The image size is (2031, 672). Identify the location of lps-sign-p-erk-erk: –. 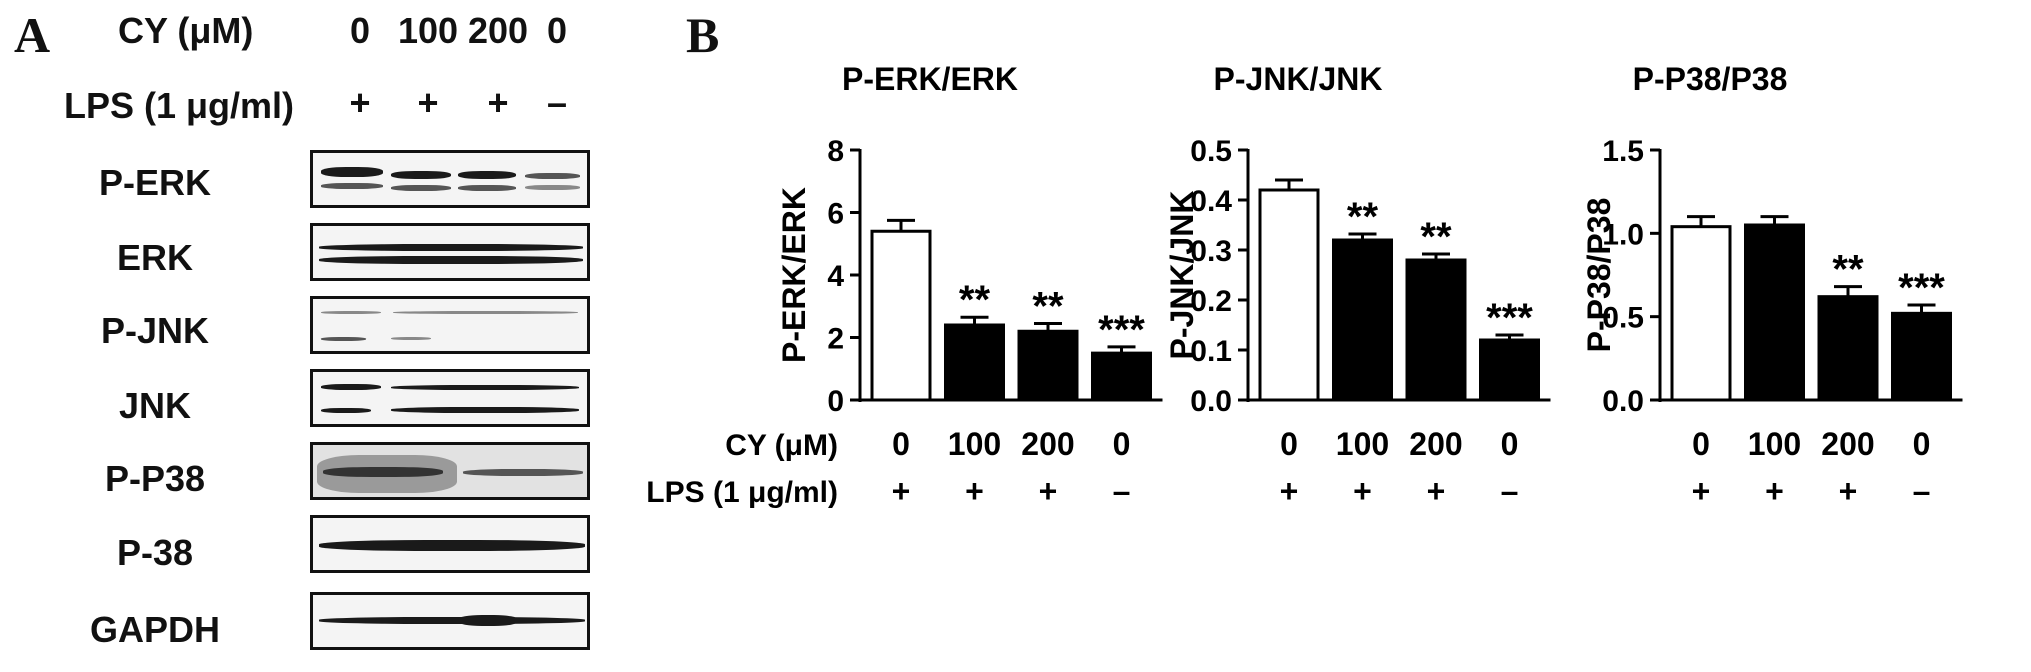
(1122, 491).